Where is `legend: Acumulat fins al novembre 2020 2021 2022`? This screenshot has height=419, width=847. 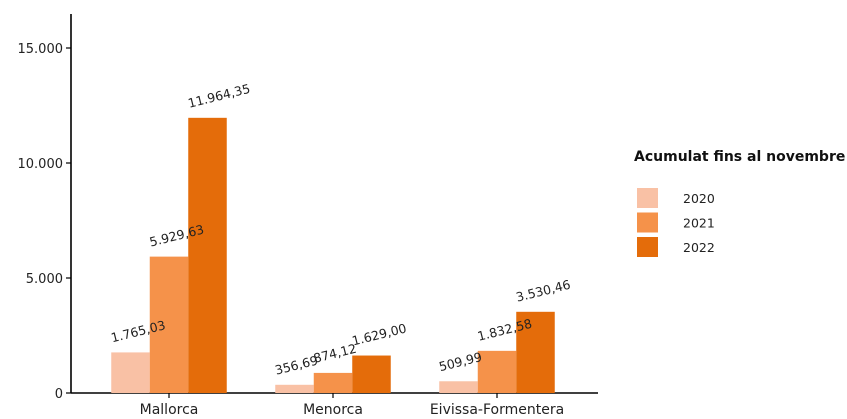 legend: Acumulat fins al novembre 2020 2021 2022 is located at coordinates (739, 203).